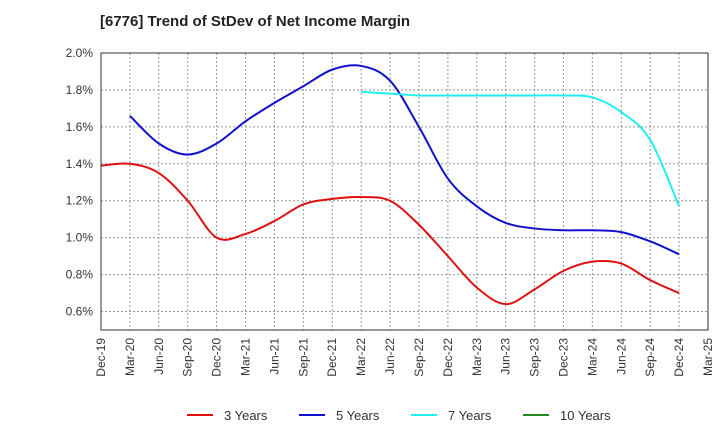 The width and height of the screenshot is (720, 440). I want to click on x-tick-label: Jun-20, so click(159, 356).